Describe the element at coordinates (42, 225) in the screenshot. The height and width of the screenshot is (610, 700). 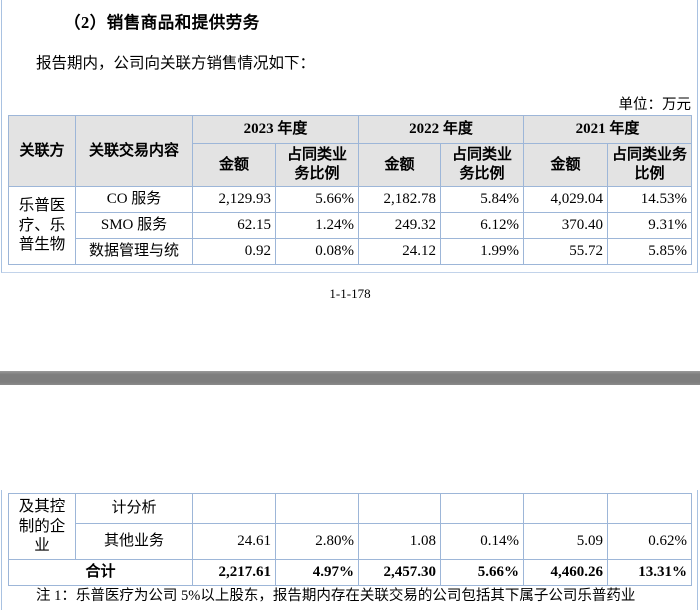
I see `related-party-cell: 乐普医疗、乐普生物` at that location.